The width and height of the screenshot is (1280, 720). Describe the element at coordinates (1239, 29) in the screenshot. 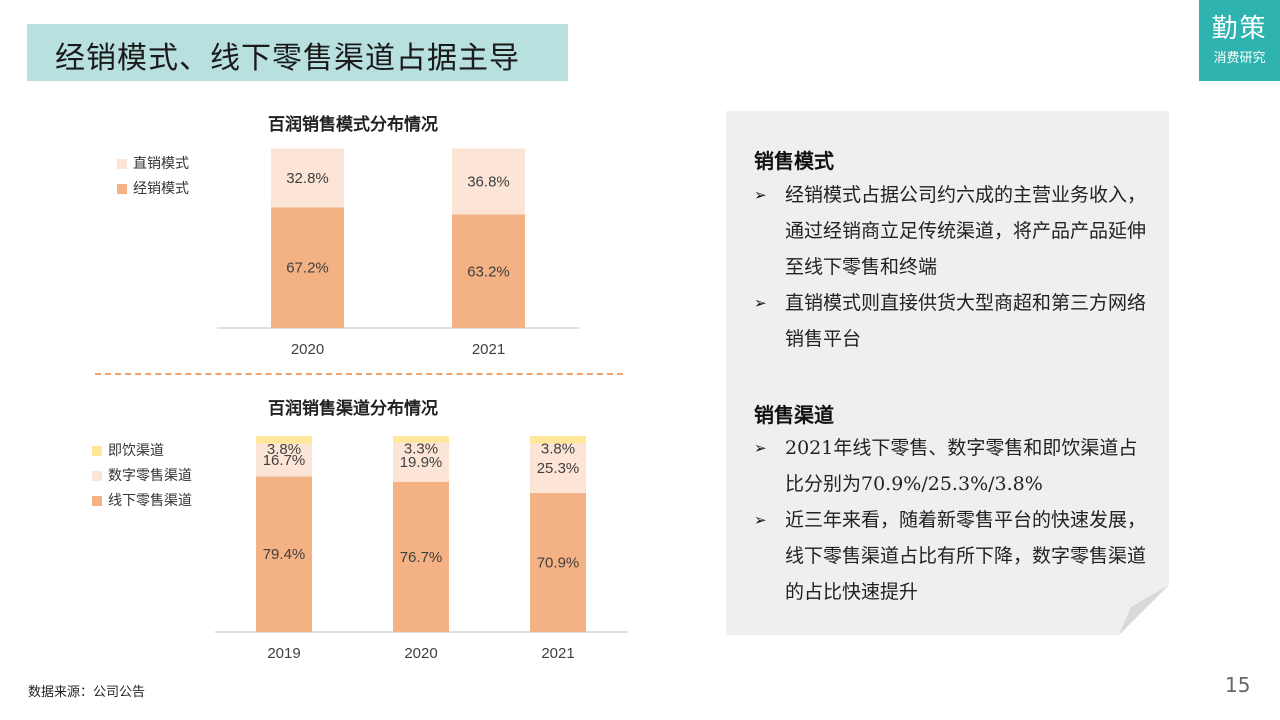

I see `logo-main-text: 勤策` at that location.